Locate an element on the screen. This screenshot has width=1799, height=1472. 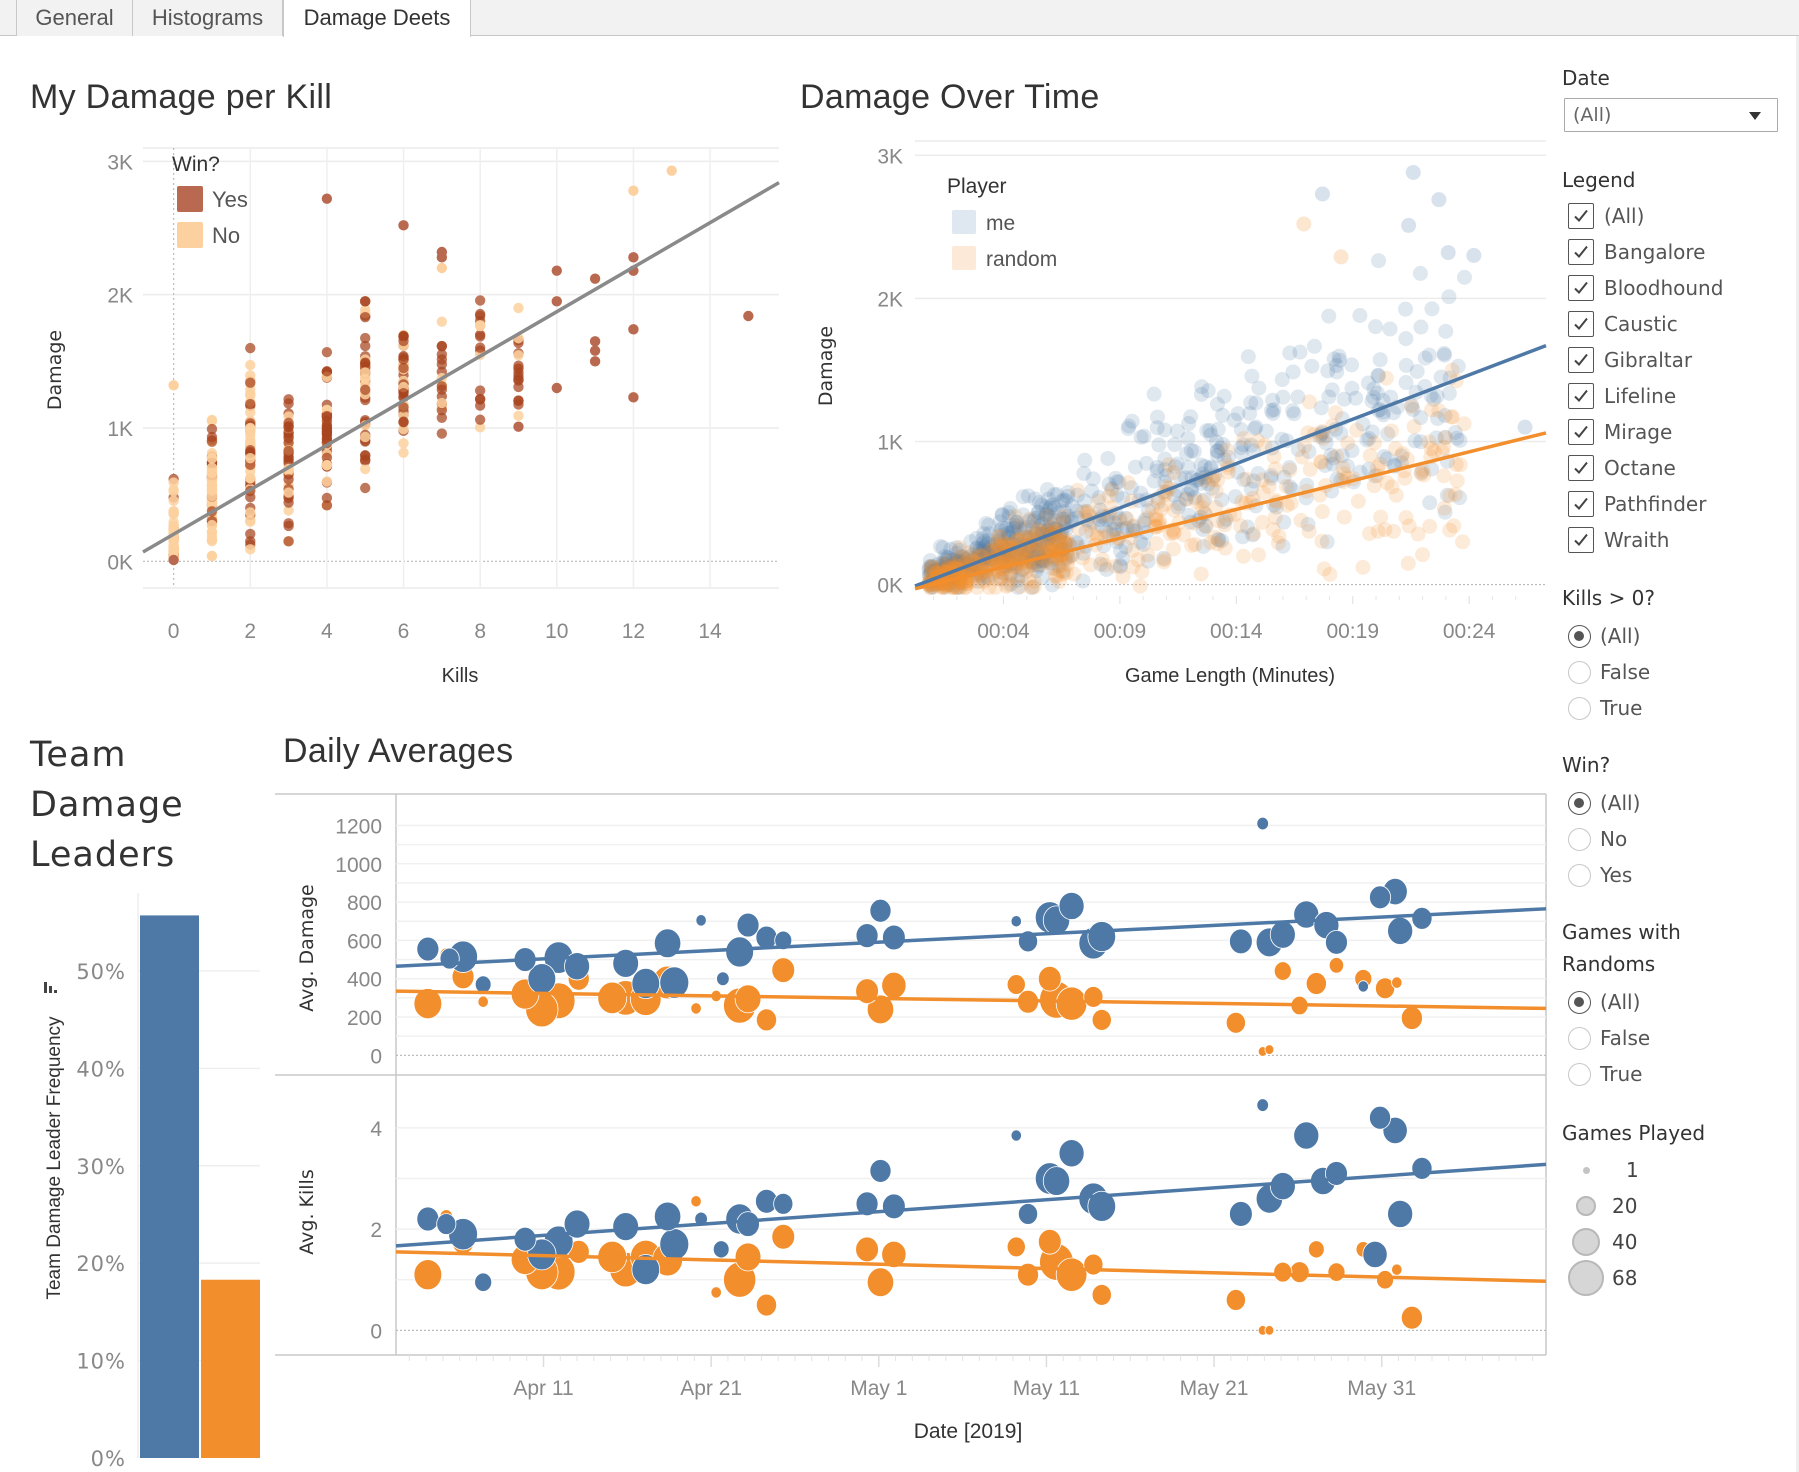
date-filter-dropdown: (All) is located at coordinates (1671, 115).